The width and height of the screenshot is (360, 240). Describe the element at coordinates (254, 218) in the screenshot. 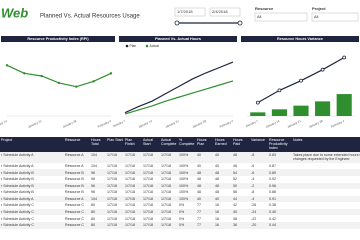

I see `table-cell: -22` at that location.